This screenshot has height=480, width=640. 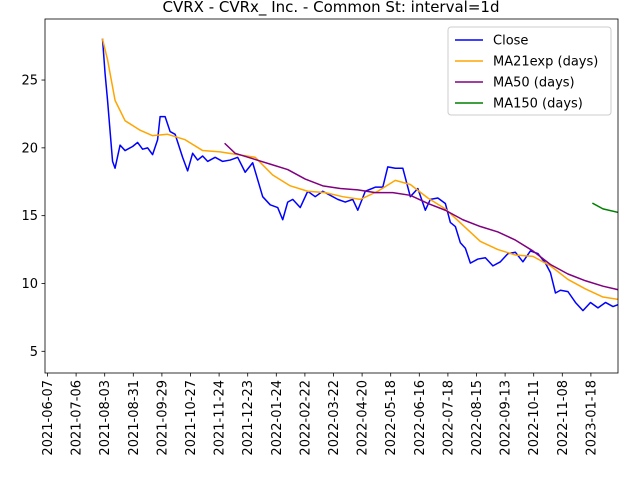 I want to click on y-tick-label: 25, so click(x=29, y=81).